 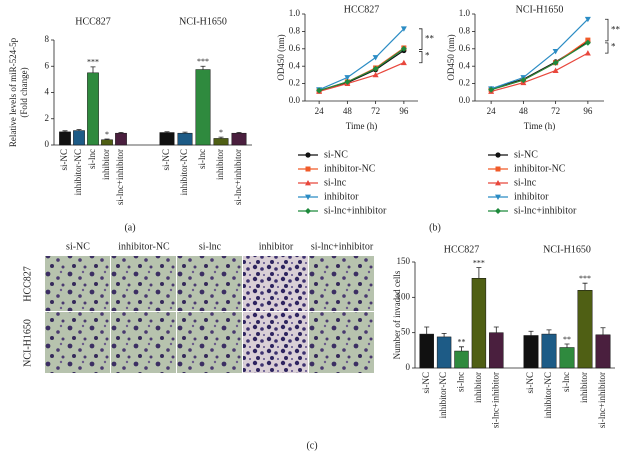 What do you see at coordinates (238, 177) in the screenshot?
I see `x-tick-label: si-lnc+inhibitor` at bounding box center [238, 177].